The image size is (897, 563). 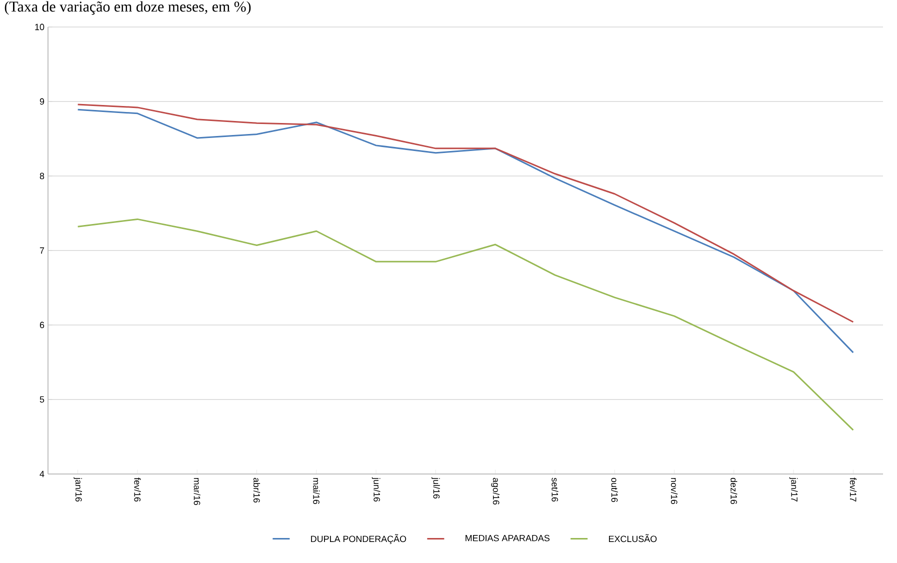 I want to click on x-tick-label: fev/16, so click(x=137, y=490).